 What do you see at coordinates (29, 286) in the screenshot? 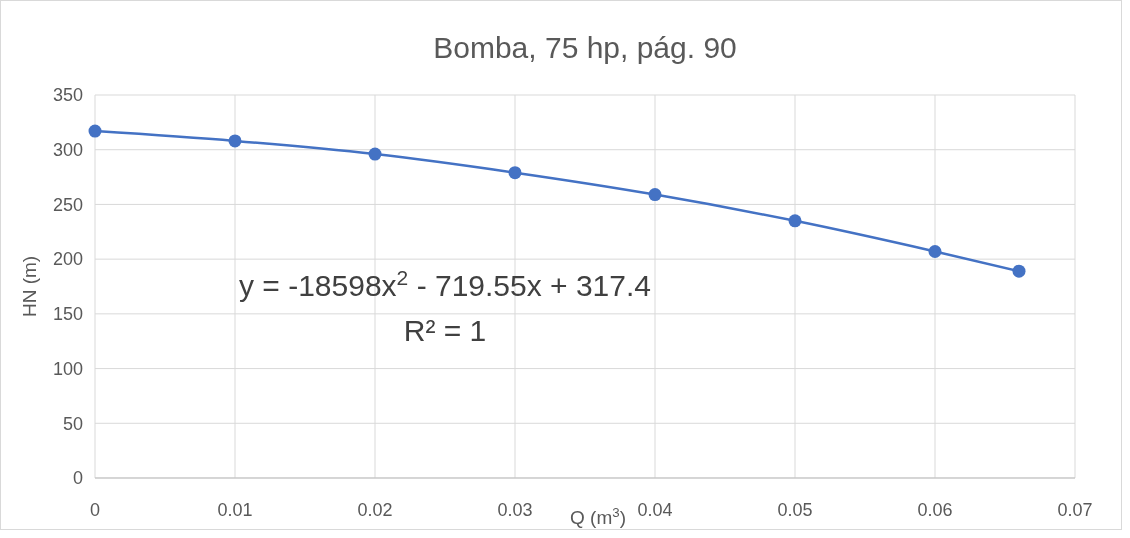
I see `y-axis-title: HN (m)` at bounding box center [29, 286].